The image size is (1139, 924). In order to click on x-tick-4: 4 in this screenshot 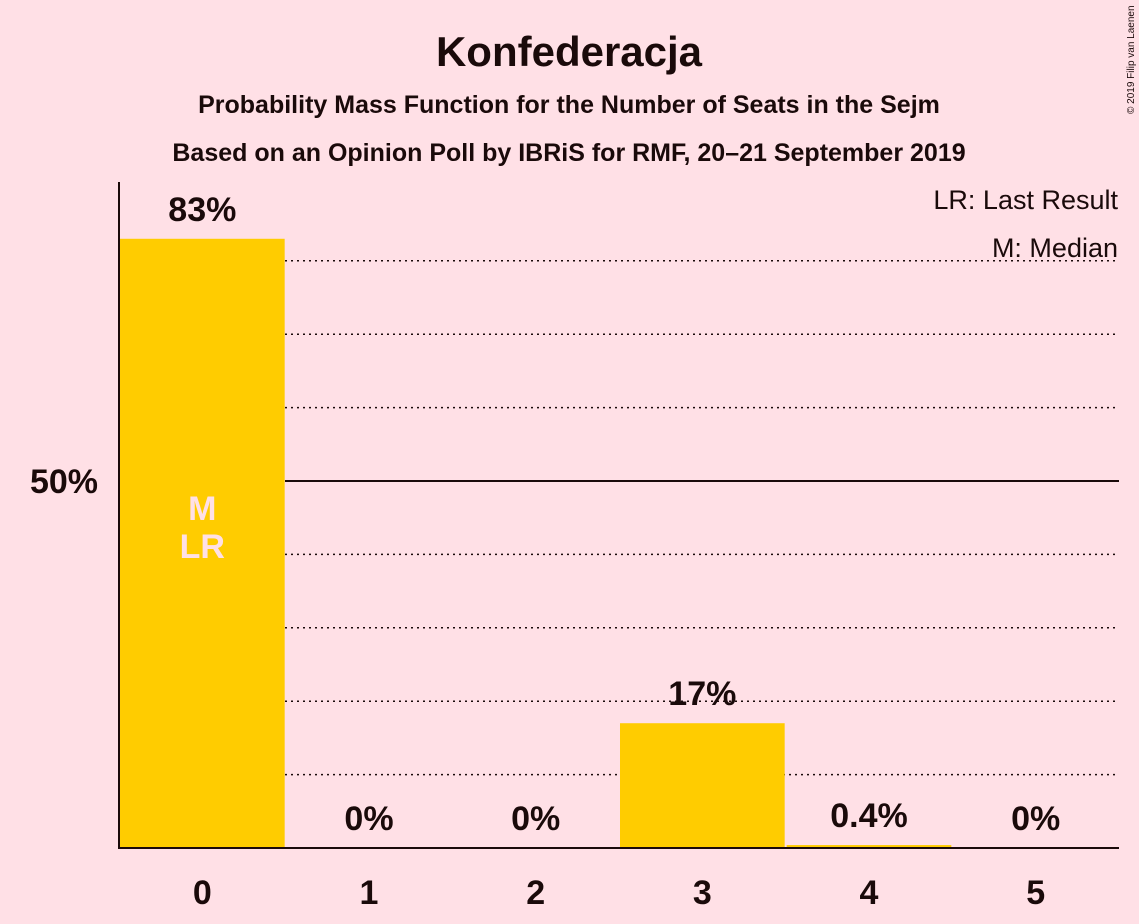, I will do `click(869, 893)`.